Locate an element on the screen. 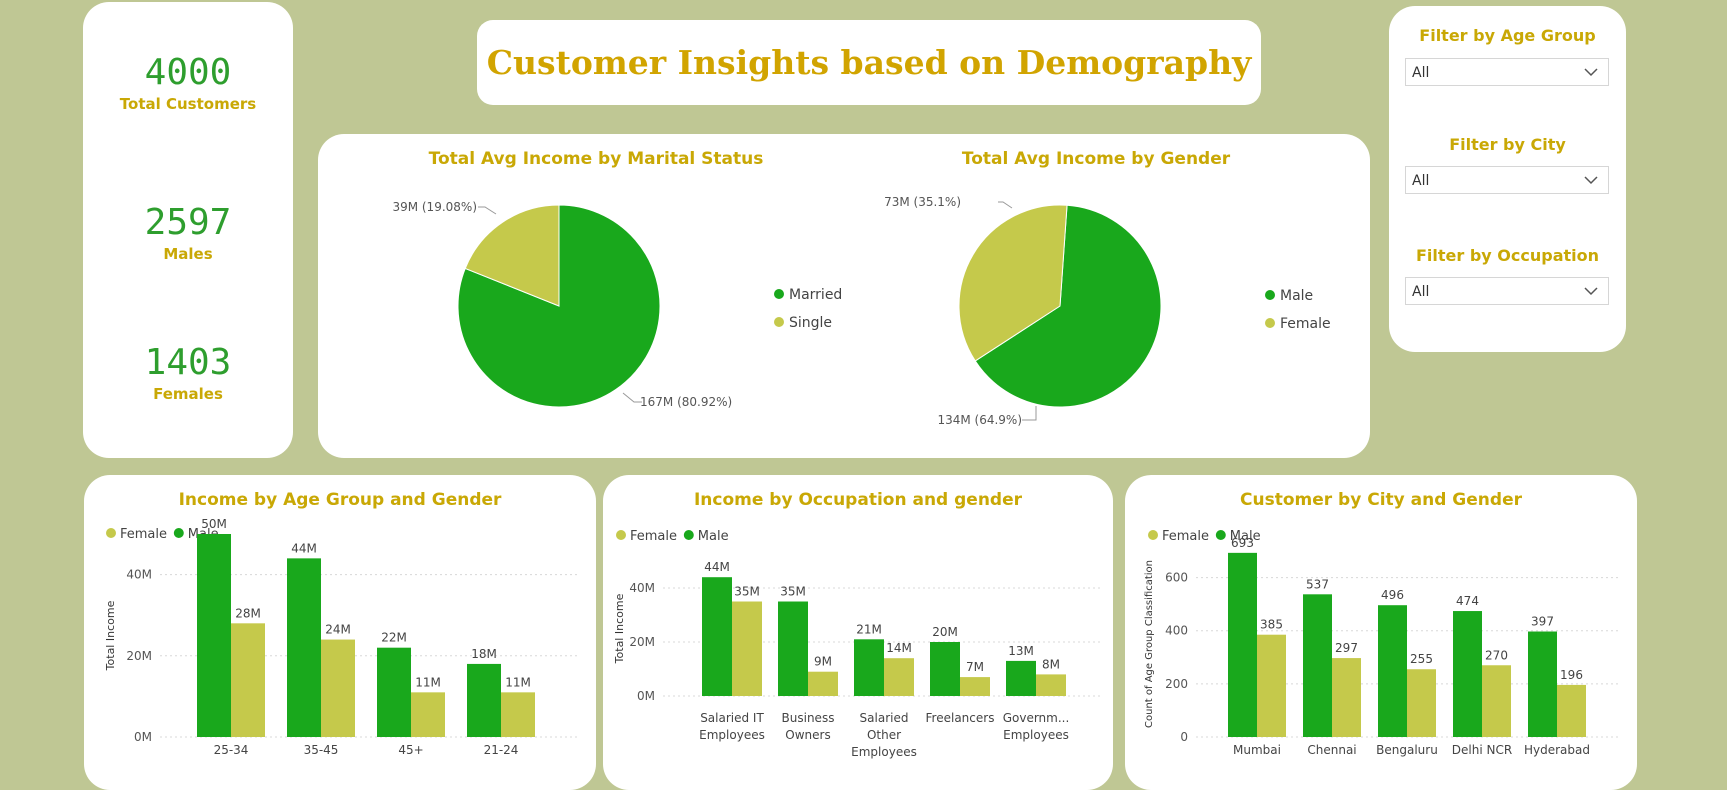 The height and width of the screenshot is (790, 1727). filter-city-select: All is located at coordinates (1507, 180).